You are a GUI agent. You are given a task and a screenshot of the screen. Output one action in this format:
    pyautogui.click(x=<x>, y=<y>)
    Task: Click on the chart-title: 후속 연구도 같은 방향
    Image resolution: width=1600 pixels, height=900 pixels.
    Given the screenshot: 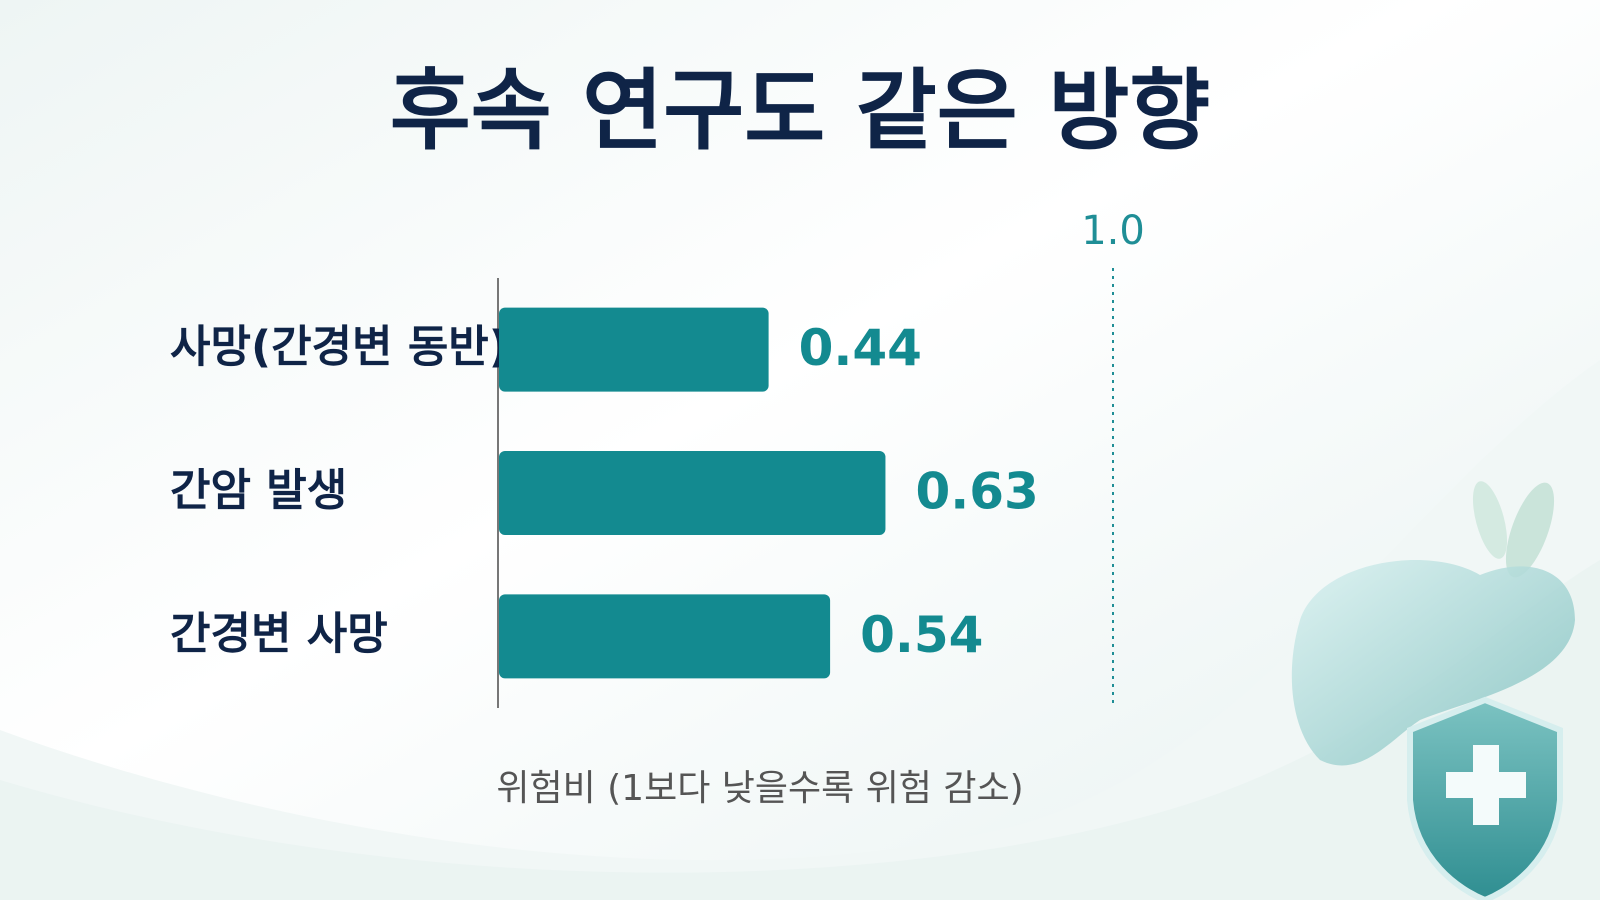 What is the action you would take?
    pyautogui.click(x=800, y=110)
    